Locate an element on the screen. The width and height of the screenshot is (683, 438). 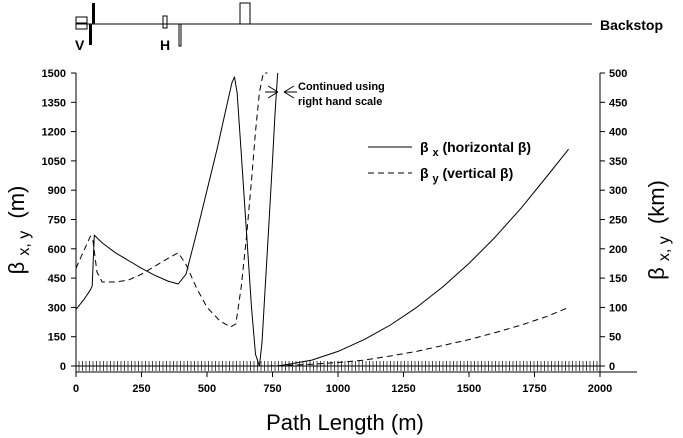
y-right-tick-label: 50 is located at coordinates (615, 338).